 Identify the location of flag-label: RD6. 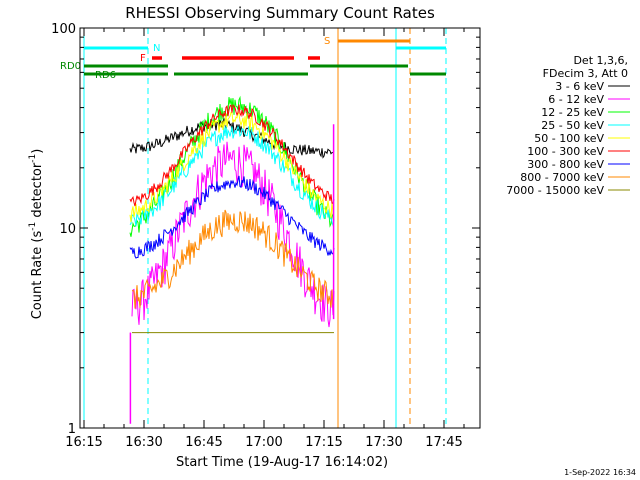
(105, 75).